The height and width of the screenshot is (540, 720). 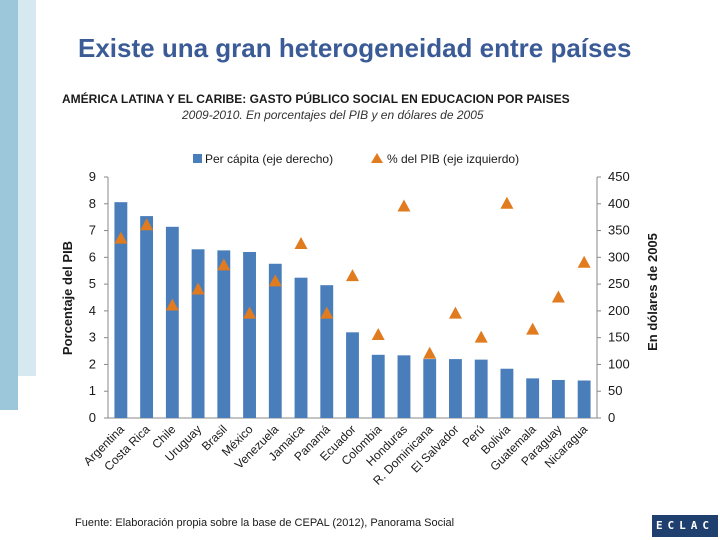 I want to click on left-tick-label: 3, so click(x=92, y=337).